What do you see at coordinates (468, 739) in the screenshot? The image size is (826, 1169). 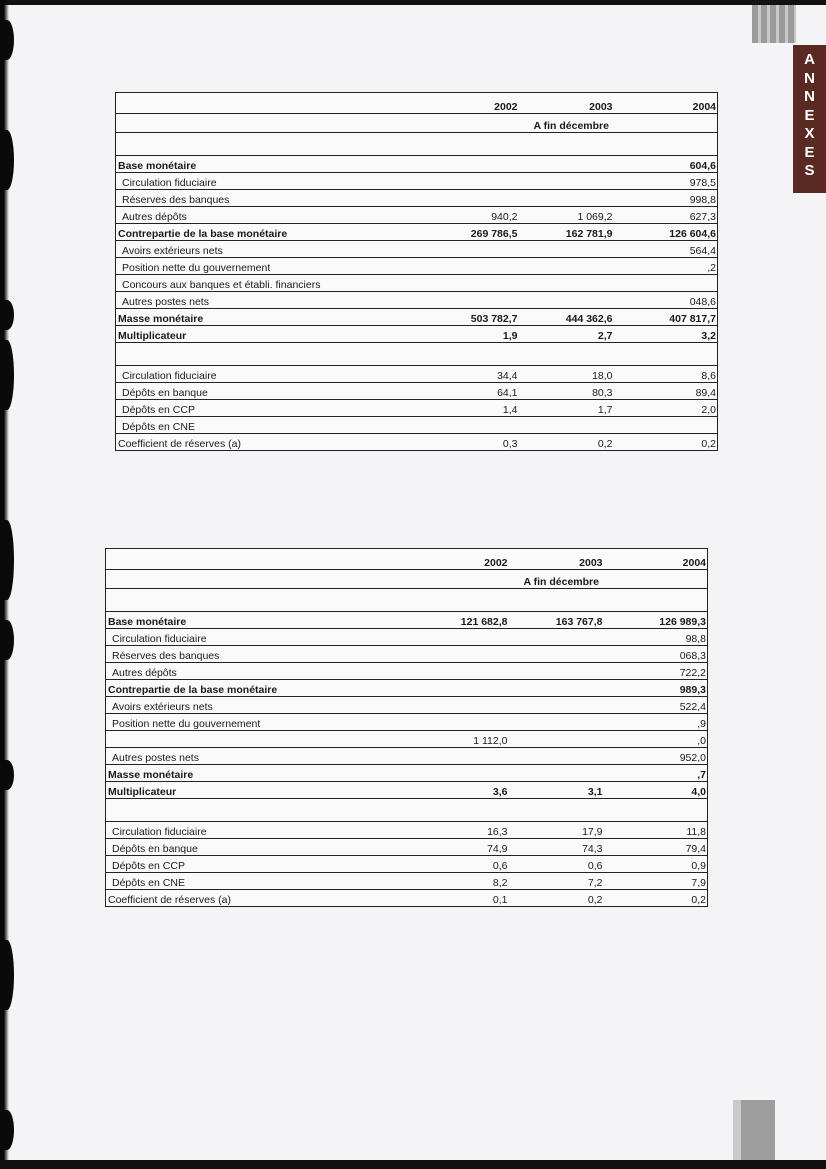 I see `cell-value-2002: 1 112,0` at bounding box center [468, 739].